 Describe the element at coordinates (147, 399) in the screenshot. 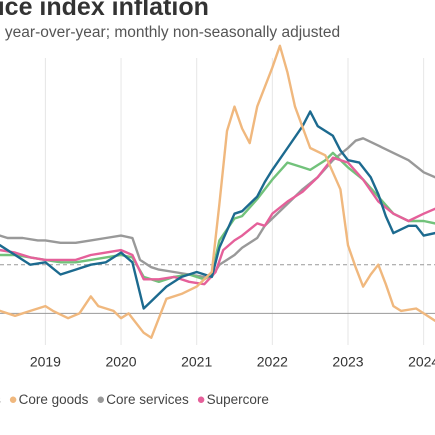

I see `legend-label: Core services` at that location.